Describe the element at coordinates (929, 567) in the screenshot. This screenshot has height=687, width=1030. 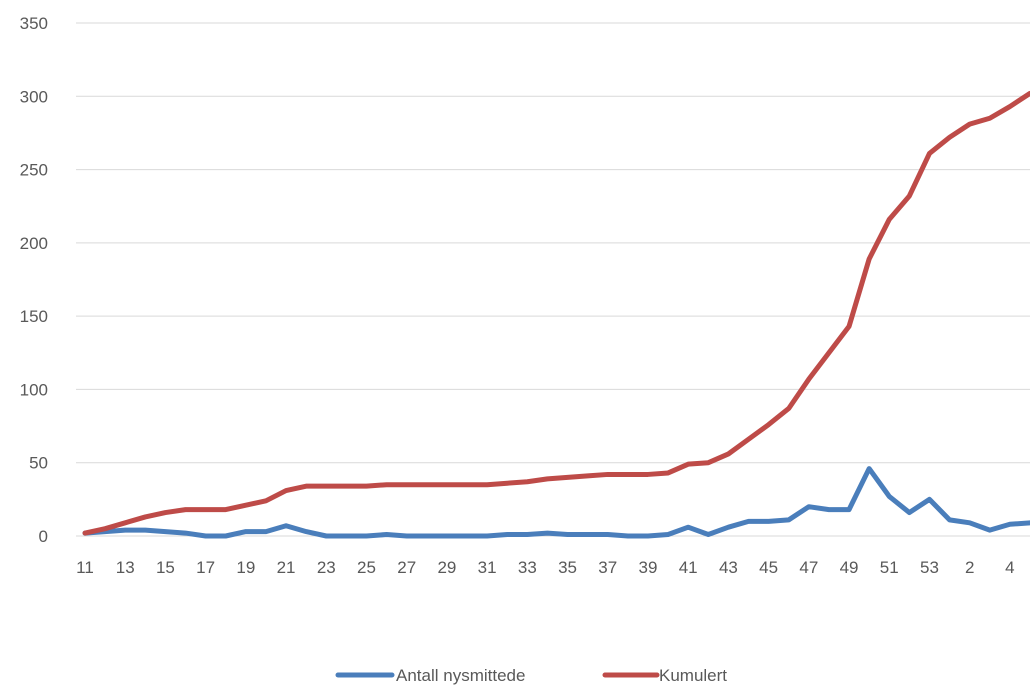
I see `x-tick-label: 53` at that location.